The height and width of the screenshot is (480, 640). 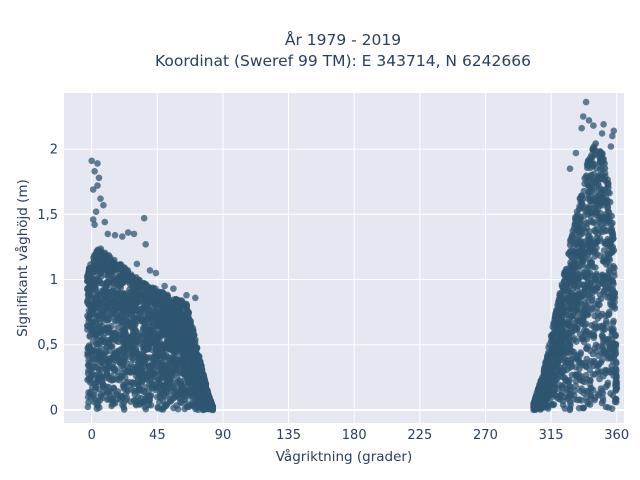 I want to click on x-tick-labels: 0 45 90 135 180 225 270 315 360, so click(x=359, y=435).